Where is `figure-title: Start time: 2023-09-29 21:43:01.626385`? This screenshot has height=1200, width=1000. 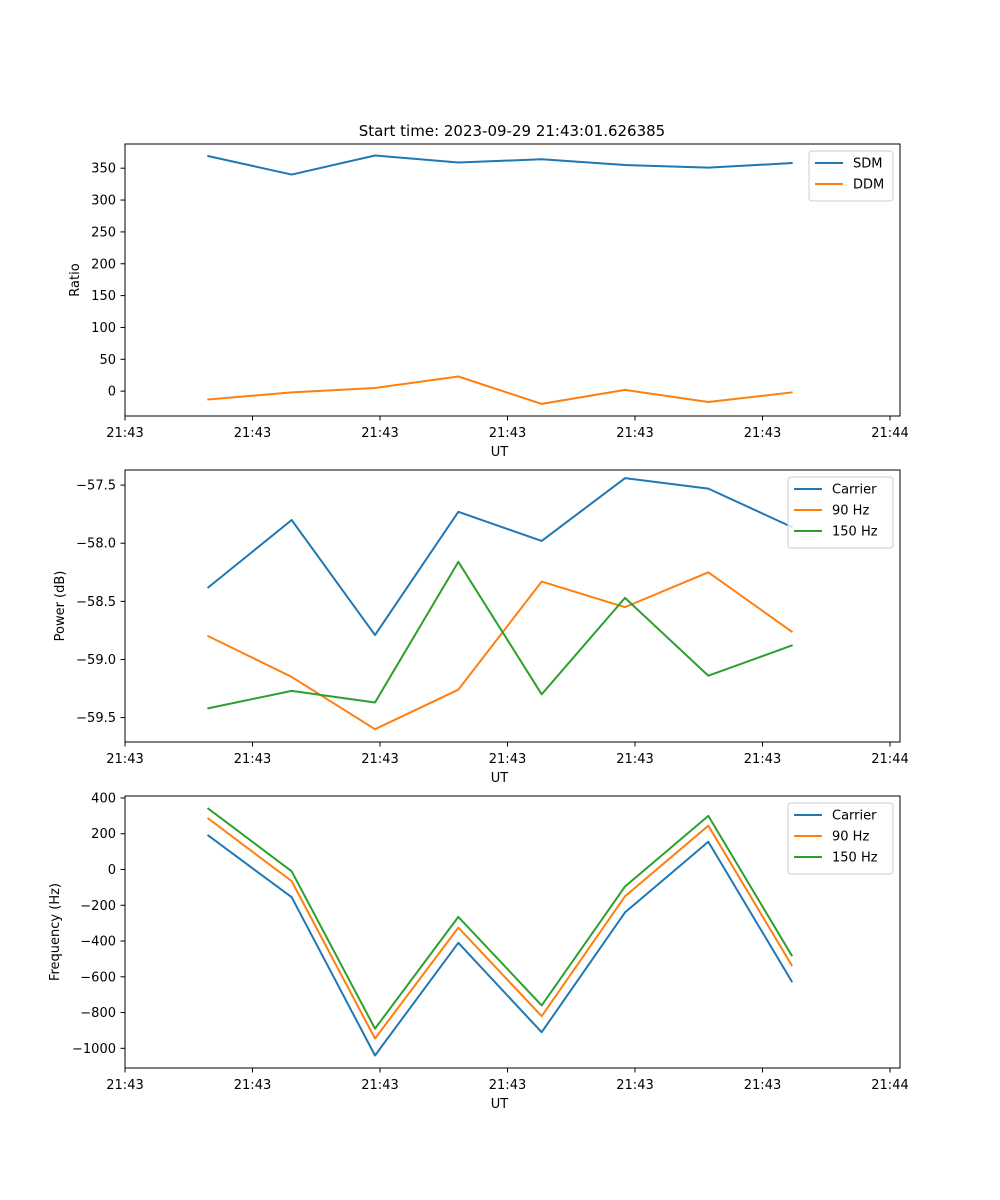
figure-title: Start time: 2023-09-29 21:43:01.626385 is located at coordinates (512, 131).